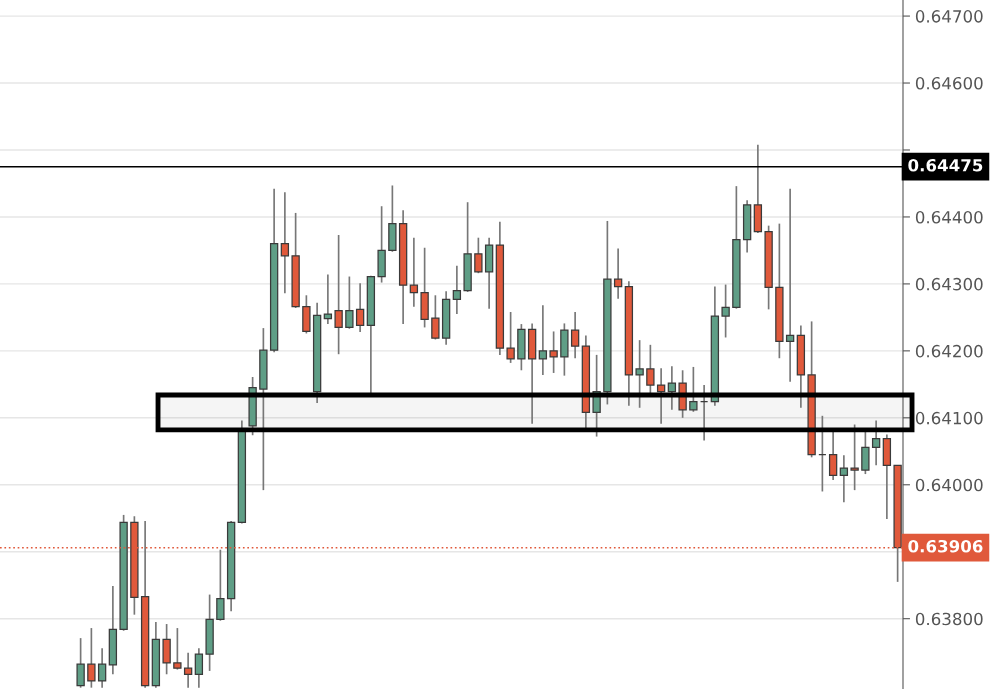  What do you see at coordinates (949, 83) in the screenshot?
I see `y-tick-label: 0.64600` at bounding box center [949, 83].